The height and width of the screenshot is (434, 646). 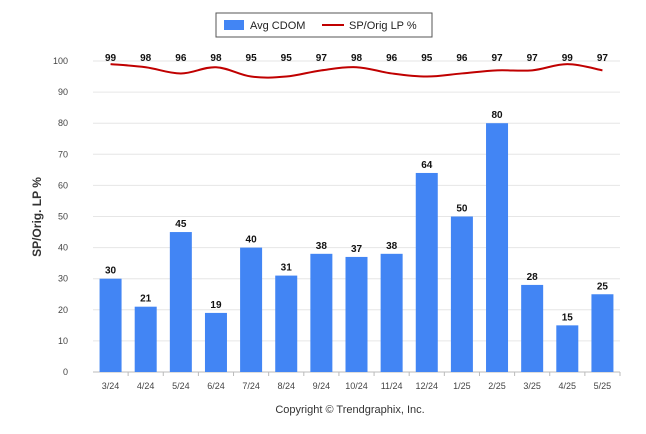 What do you see at coordinates (251, 386) in the screenshot?
I see `x-tick-label: 7/24` at bounding box center [251, 386].